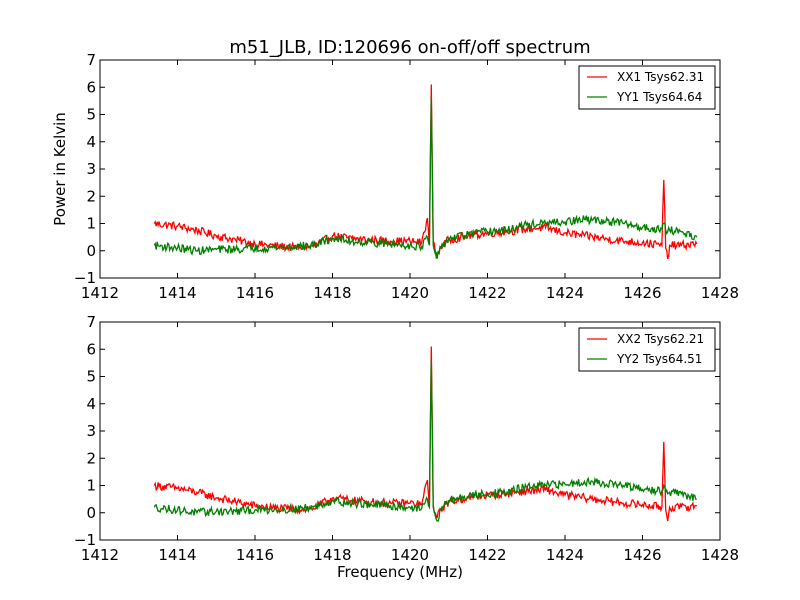 This screenshot has height=600, width=800. What do you see at coordinates (660, 77) in the screenshot?
I see `legend-label: XX1 Tsys62.31` at bounding box center [660, 77].